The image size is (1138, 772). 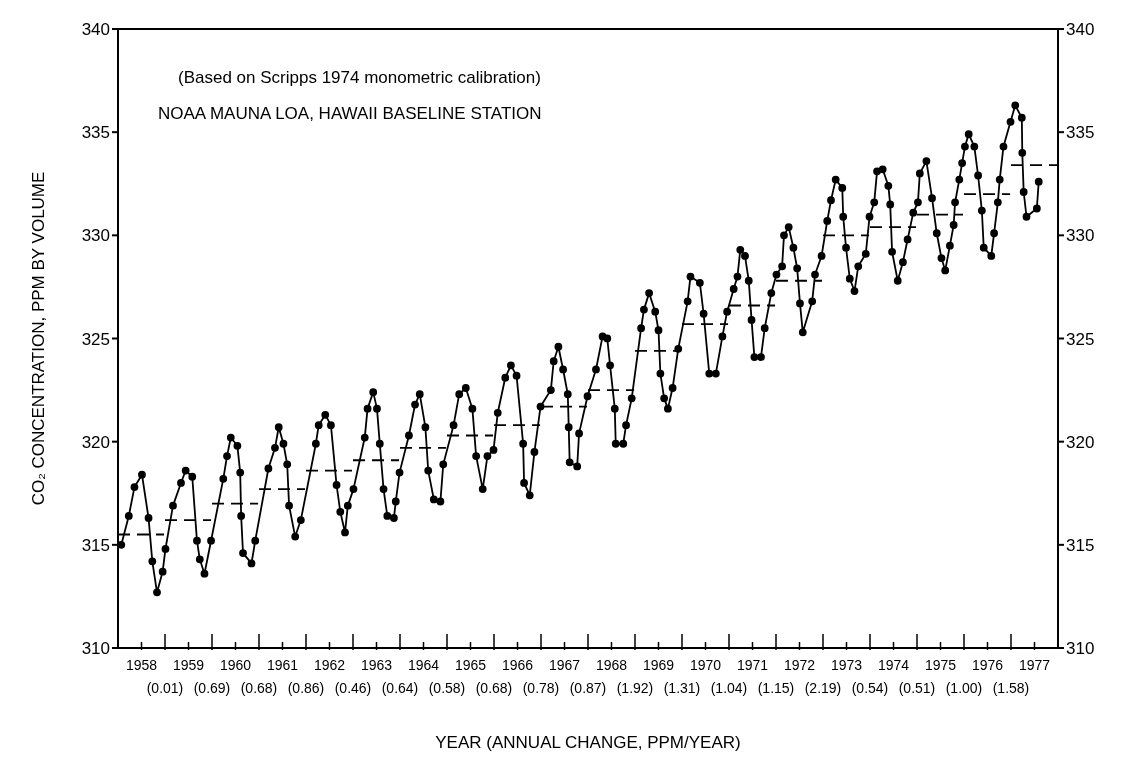 I want to click on x-tick-label: 1967, so click(x=564, y=665).